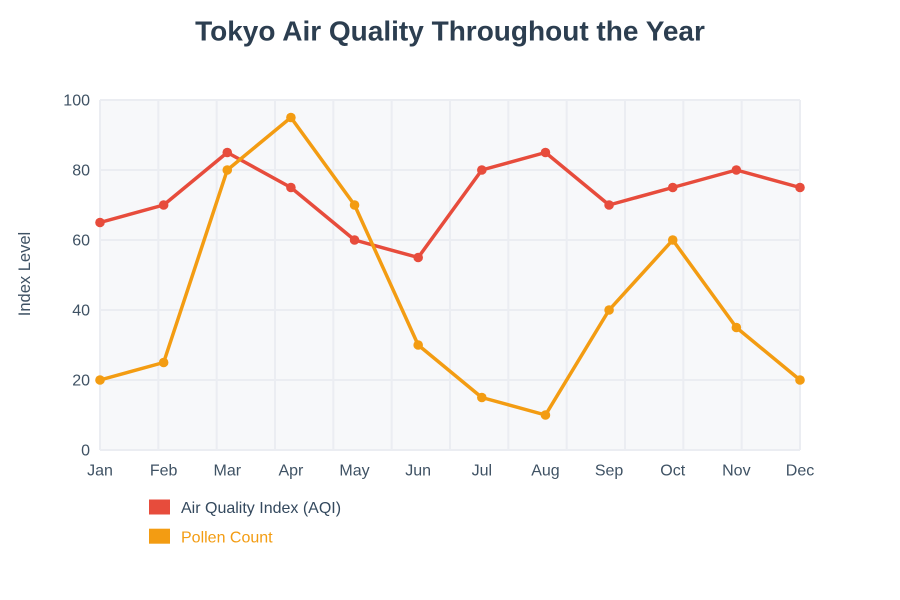 The height and width of the screenshot is (600, 900). What do you see at coordinates (81, 241) in the screenshot?
I see `svg-text: 60` at bounding box center [81, 241].